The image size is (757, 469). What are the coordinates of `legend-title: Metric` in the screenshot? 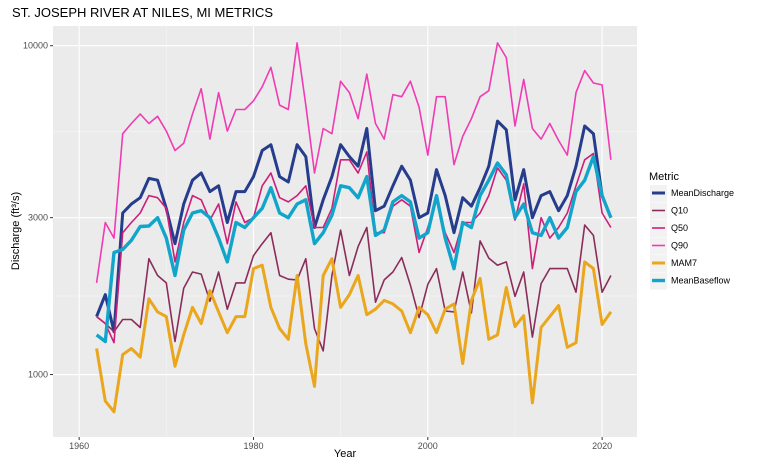 It's located at (664, 177).